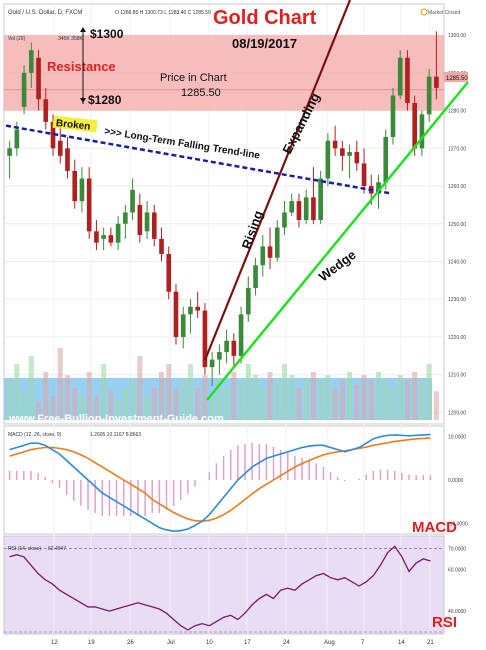 The height and width of the screenshot is (650, 486). Describe the element at coordinates (107, 34) in the screenshot. I see `level-1300-label: $1300` at that location.